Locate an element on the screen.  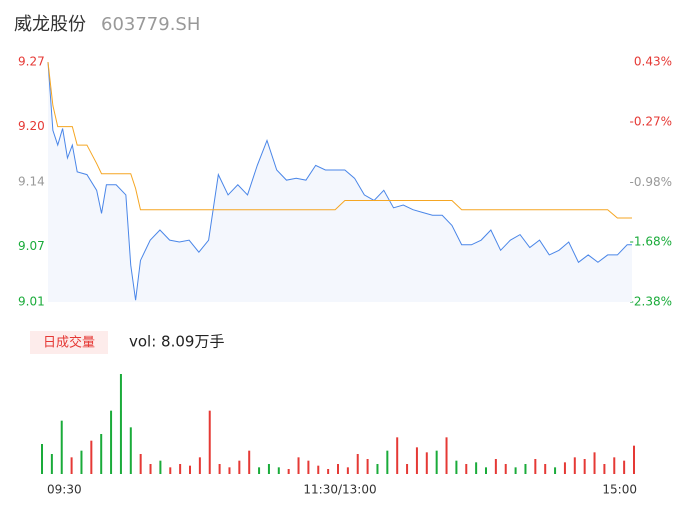
y2-tick-label: -0.98% is located at coordinates (651, 182).